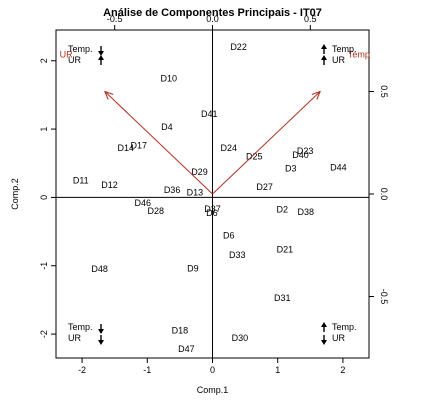  What do you see at coordinates (44, 266) in the screenshot?
I see `y-tick-label: -1` at bounding box center [44, 266].